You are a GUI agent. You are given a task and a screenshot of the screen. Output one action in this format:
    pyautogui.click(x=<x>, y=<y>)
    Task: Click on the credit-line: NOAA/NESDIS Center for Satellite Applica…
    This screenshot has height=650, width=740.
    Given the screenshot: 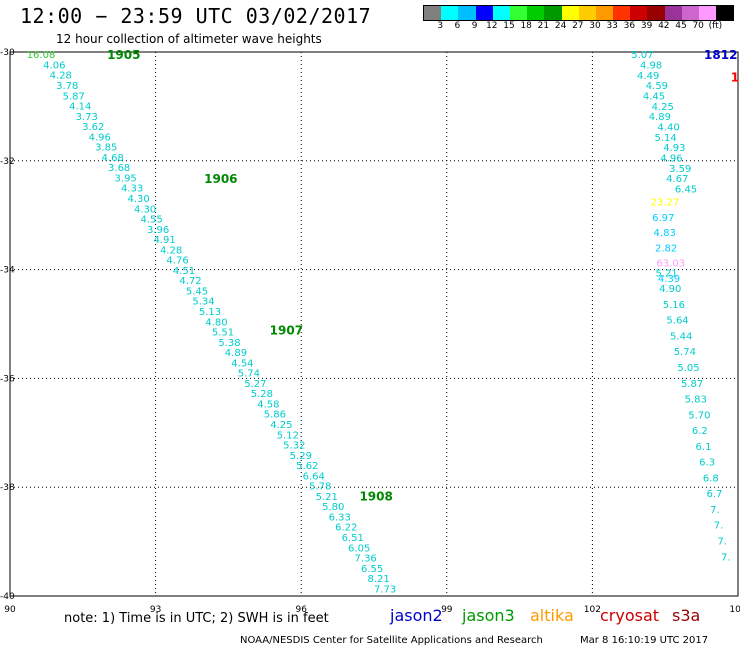 What is the action you would take?
    pyautogui.click(x=391, y=640)
    